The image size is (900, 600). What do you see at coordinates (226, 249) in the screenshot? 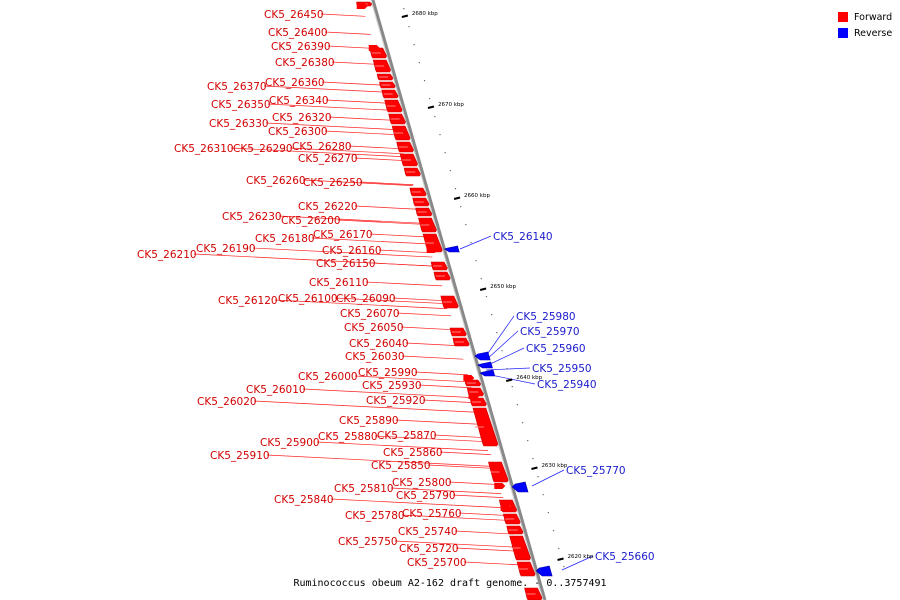
I see `forward-gene-label: CK5_26190` at bounding box center [226, 249].